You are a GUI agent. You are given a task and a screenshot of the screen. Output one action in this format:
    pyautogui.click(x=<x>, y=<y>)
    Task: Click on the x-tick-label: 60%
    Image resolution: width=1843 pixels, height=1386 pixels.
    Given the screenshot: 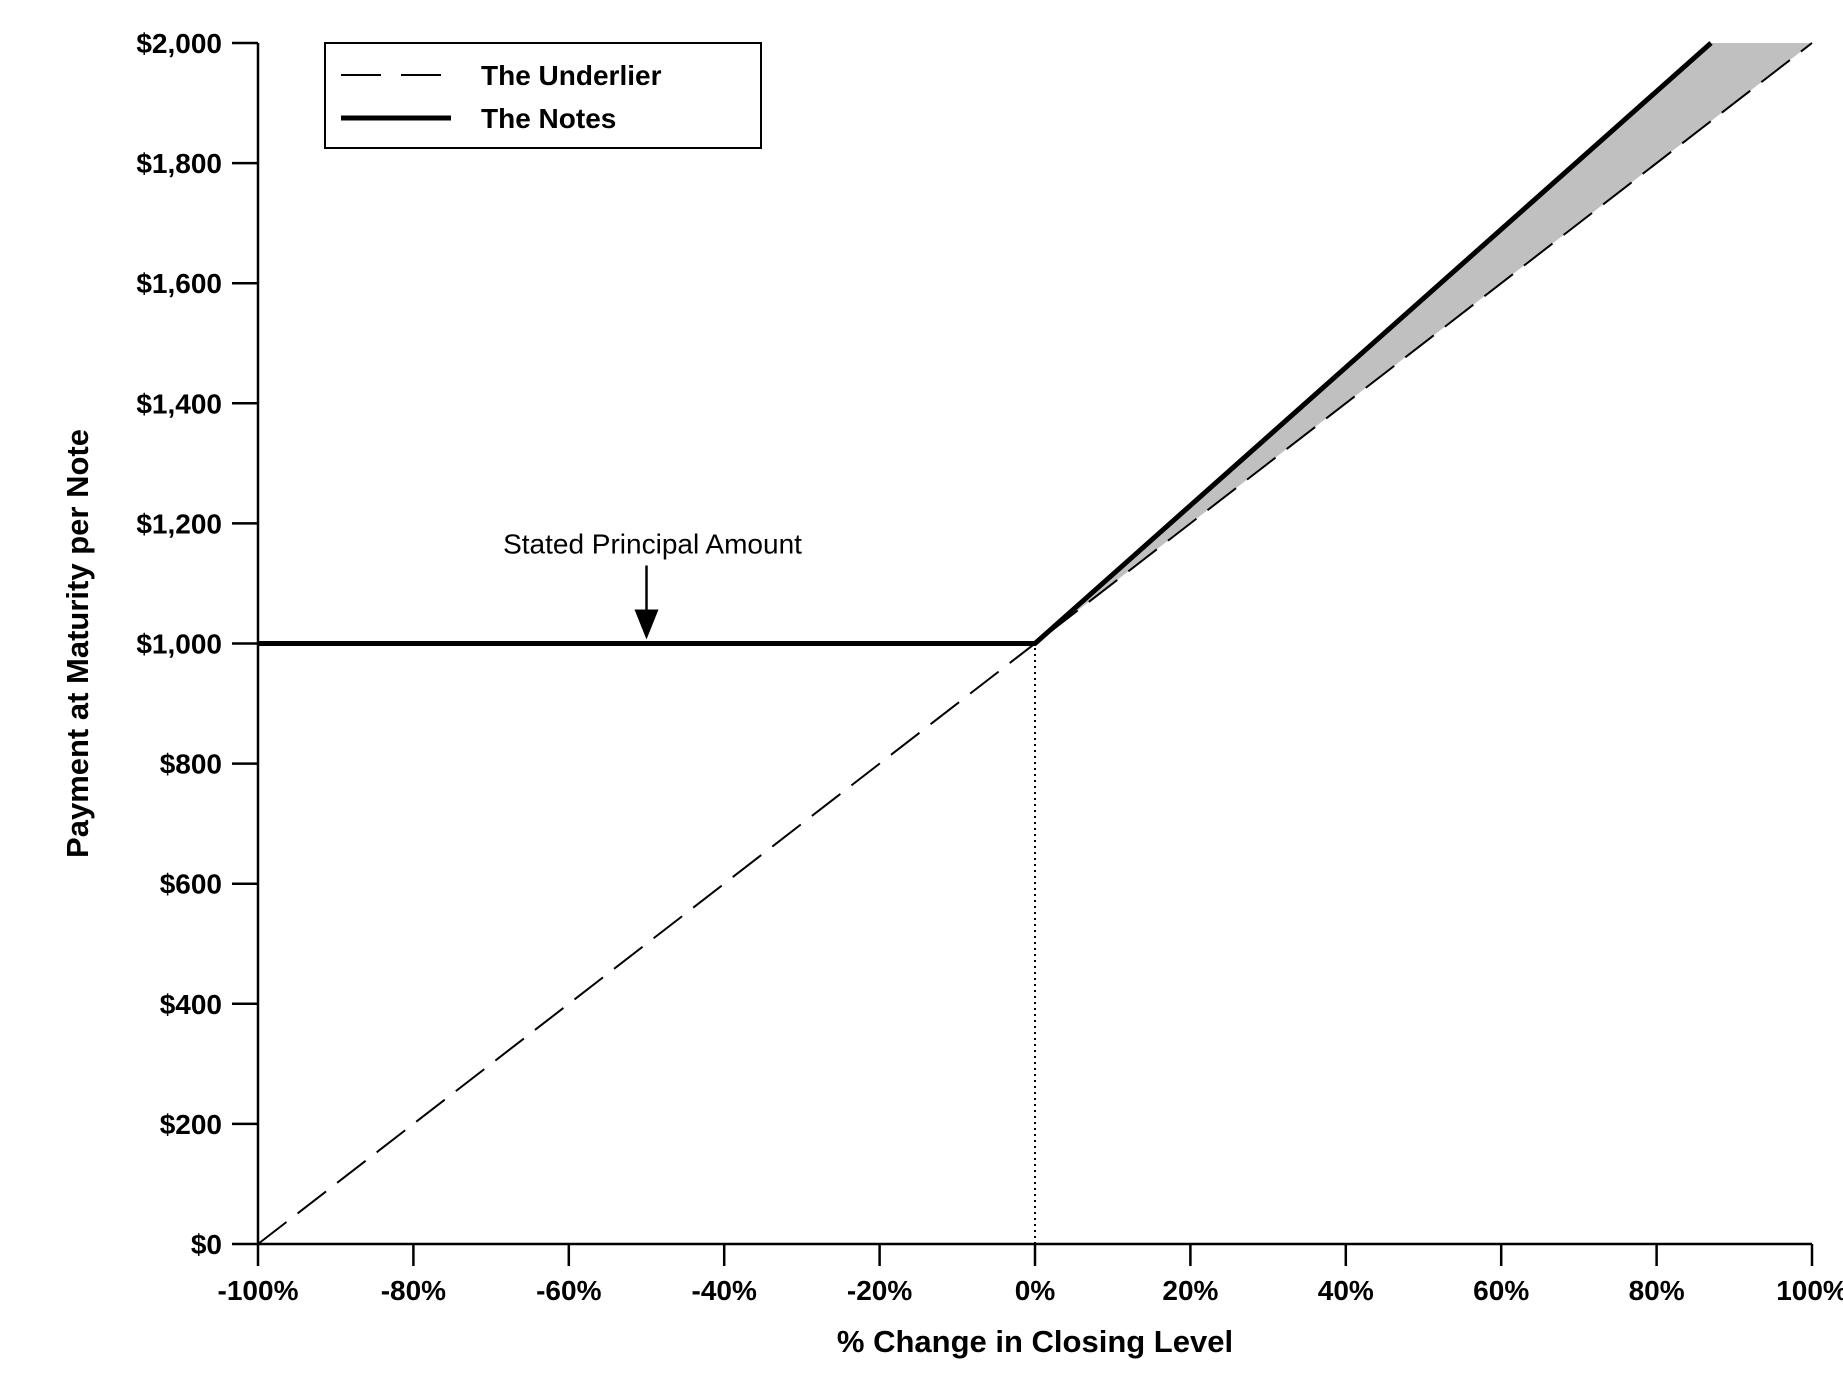 What is the action you would take?
    pyautogui.click(x=1501, y=1290)
    